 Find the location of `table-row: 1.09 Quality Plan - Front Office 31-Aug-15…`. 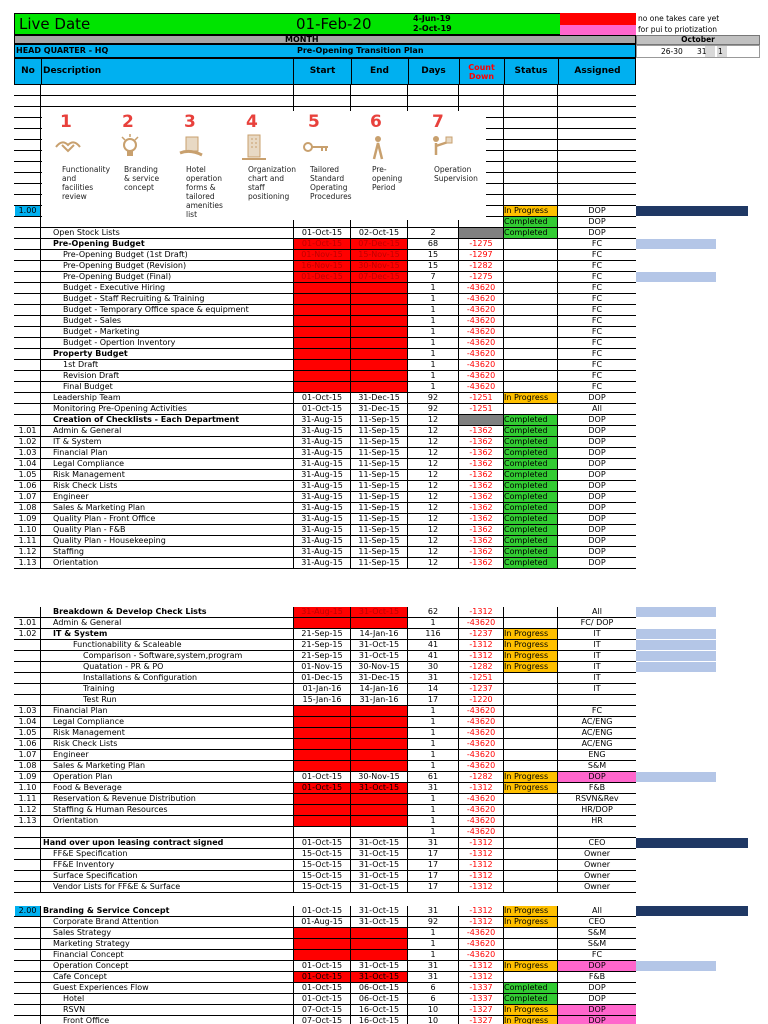

table-row: 1.09 Quality Plan - Front Office 31-Aug-15… is located at coordinates (325, 519).